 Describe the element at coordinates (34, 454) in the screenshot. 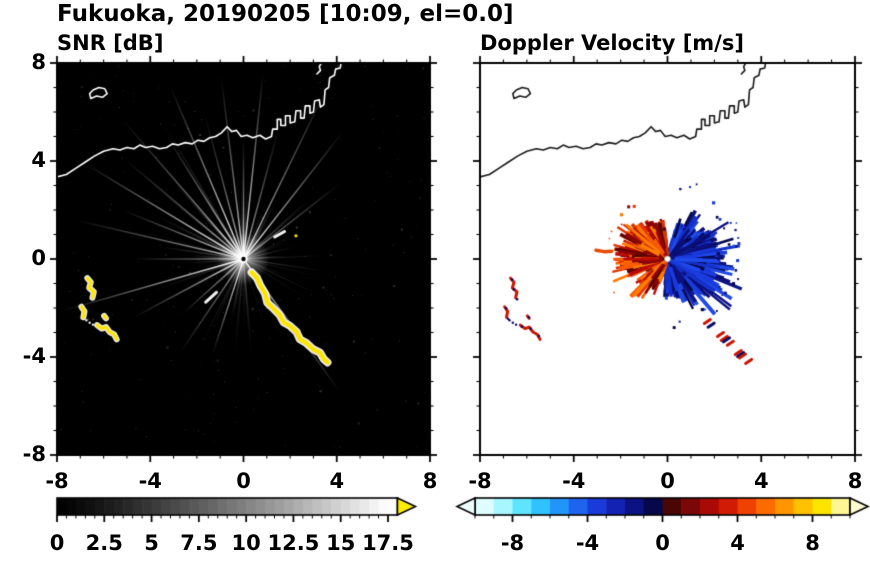

I see `snr-y-tick-label: -8` at that location.